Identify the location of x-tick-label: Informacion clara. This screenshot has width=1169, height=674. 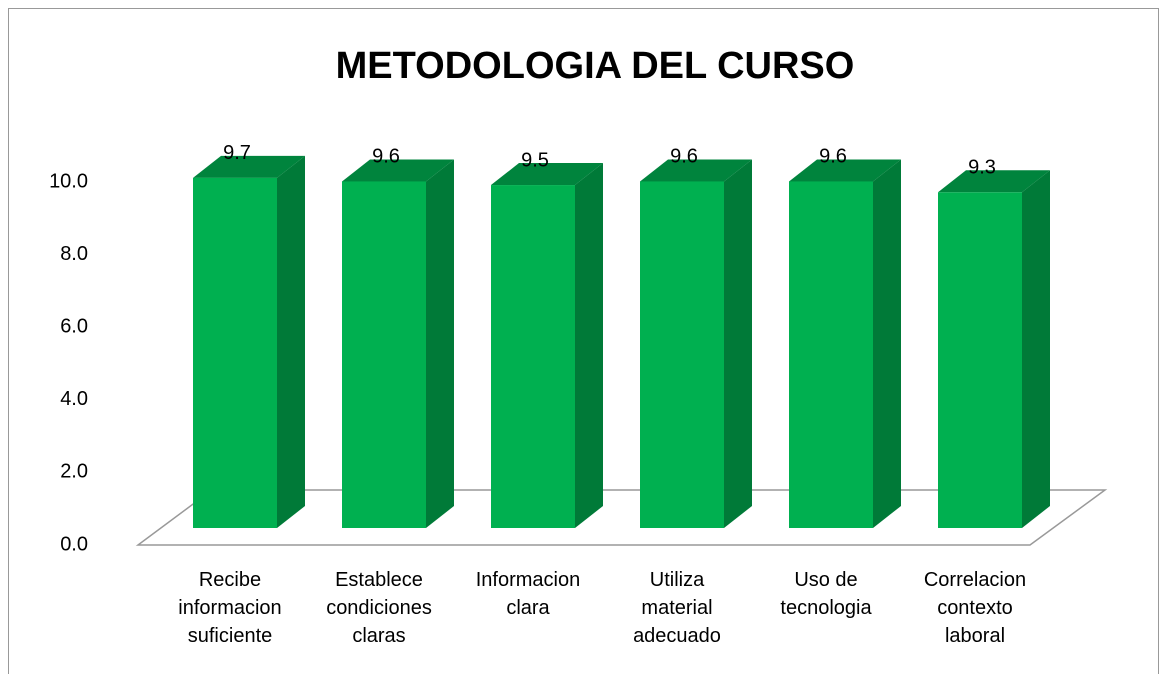
(528, 594).